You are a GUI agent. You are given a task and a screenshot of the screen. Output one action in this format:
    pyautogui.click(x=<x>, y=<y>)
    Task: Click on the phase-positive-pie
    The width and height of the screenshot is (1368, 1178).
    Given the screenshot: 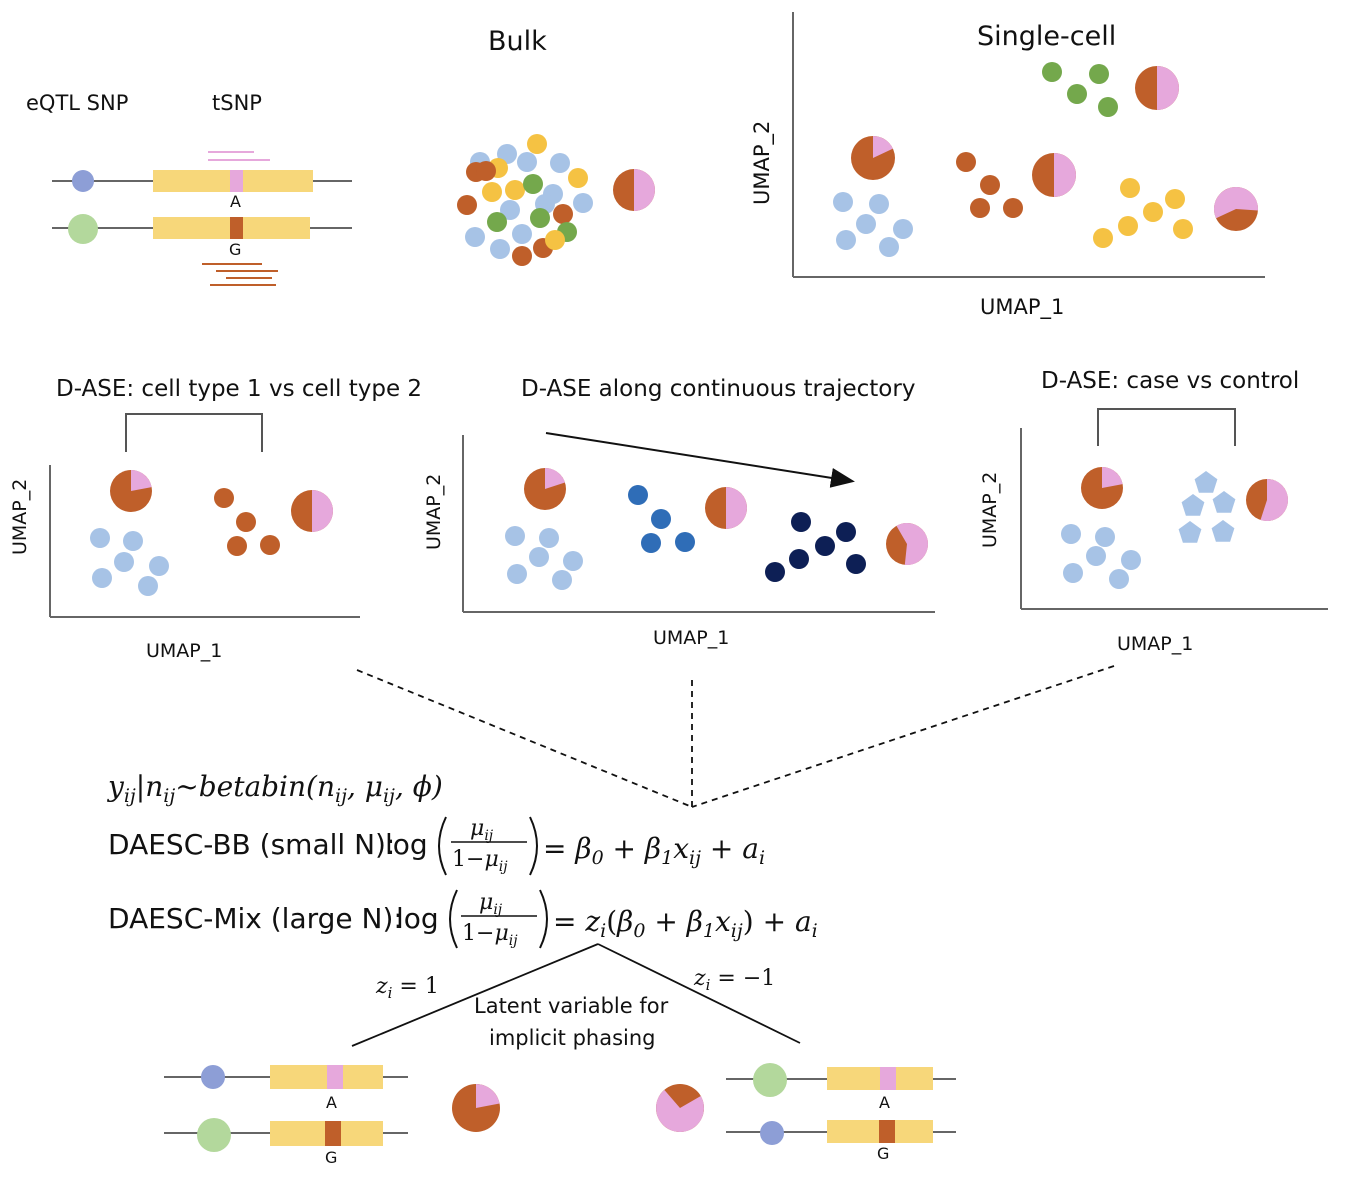 What is the action you would take?
    pyautogui.click(x=476, y=1108)
    